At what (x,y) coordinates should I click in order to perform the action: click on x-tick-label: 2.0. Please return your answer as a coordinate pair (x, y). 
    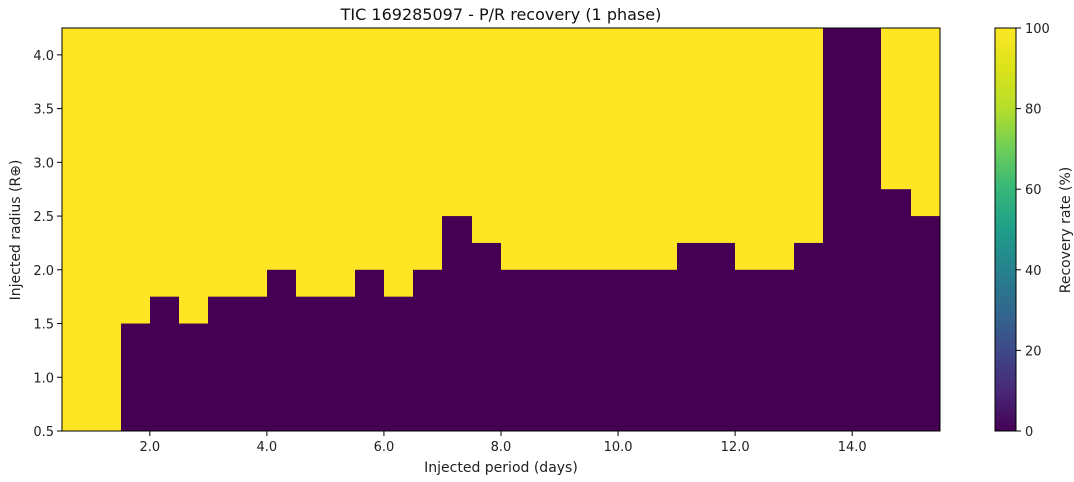
    Looking at the image, I should click on (149, 447).